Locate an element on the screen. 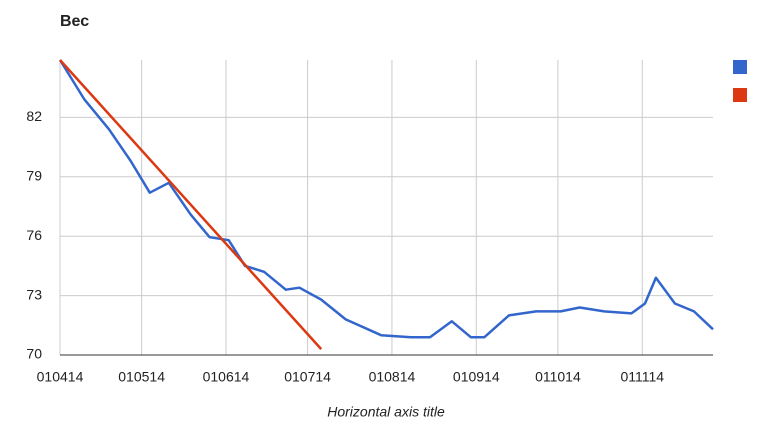 Image resolution: width=770 pixels, height=441 pixels. x-axis-title: Horizontal axis title is located at coordinates (386, 412).